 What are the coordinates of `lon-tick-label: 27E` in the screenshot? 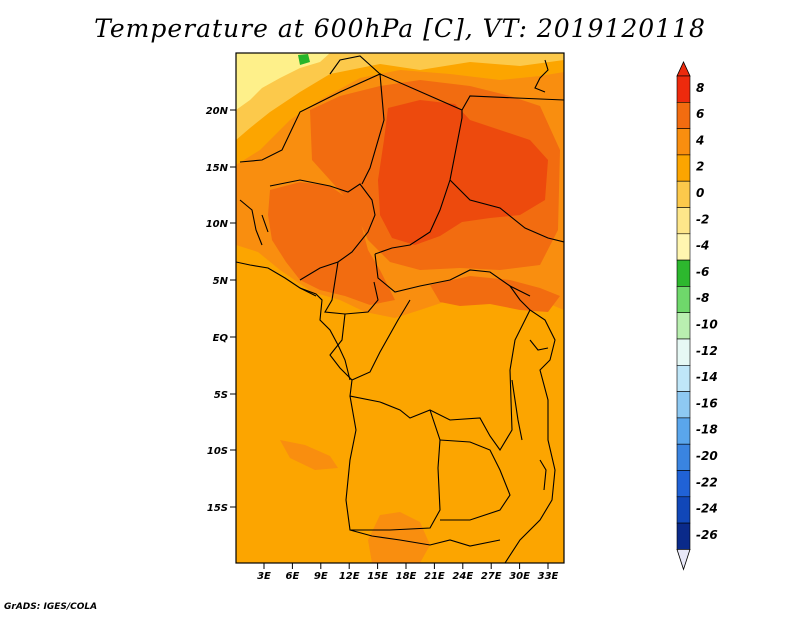 It's located at (491, 576).